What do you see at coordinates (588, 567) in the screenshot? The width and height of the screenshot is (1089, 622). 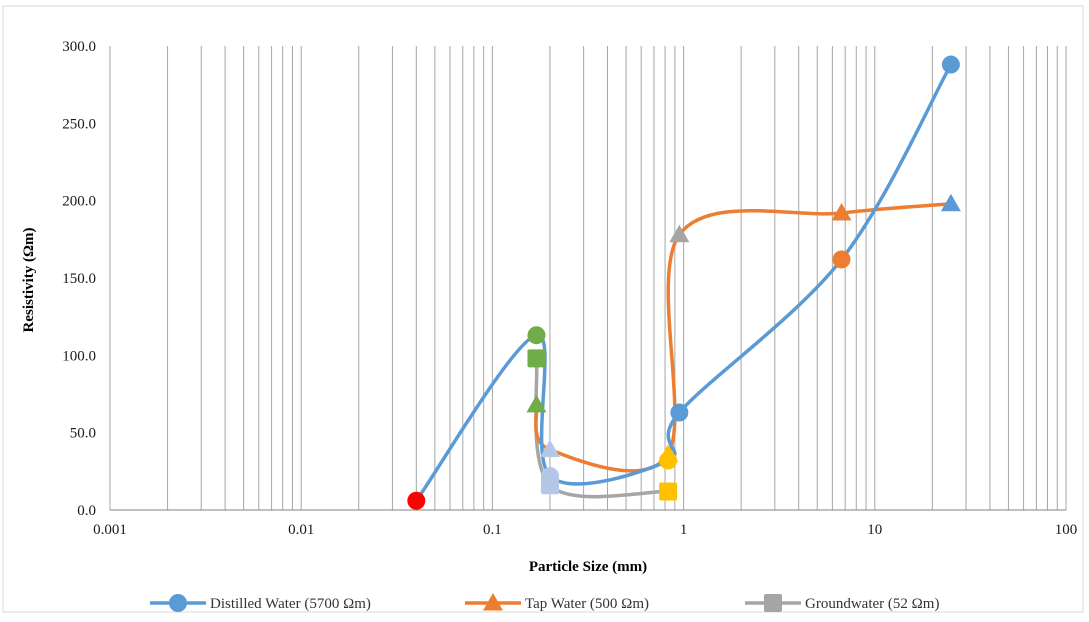 I see `x-axis-title: Particle Size (mm)` at bounding box center [588, 567].